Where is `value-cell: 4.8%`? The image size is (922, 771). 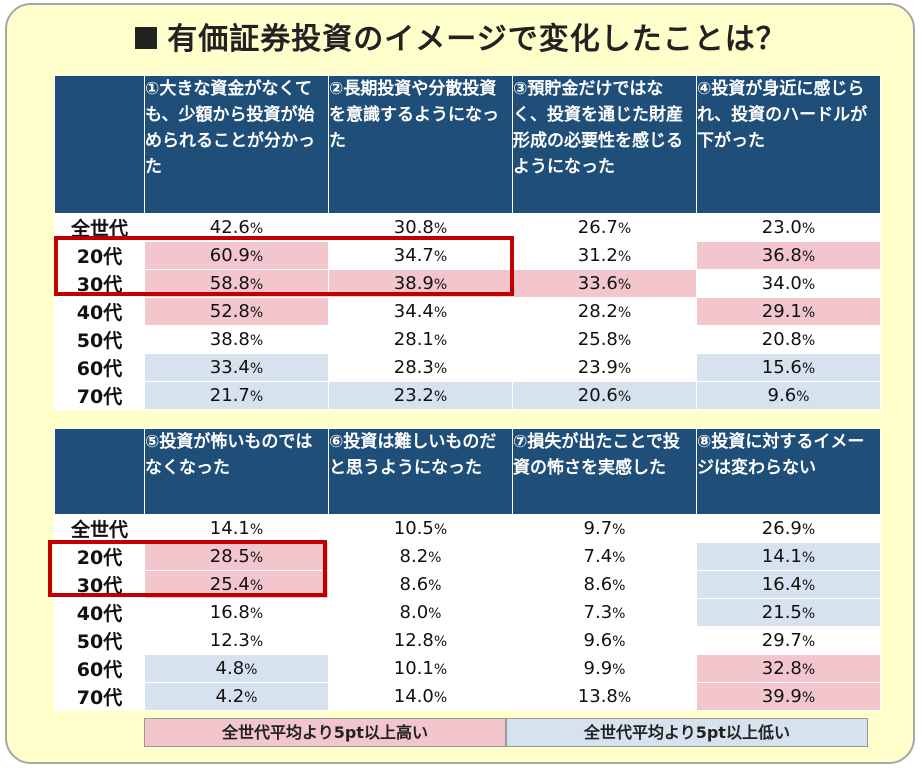
value-cell: 4.8% is located at coordinates (236, 668).